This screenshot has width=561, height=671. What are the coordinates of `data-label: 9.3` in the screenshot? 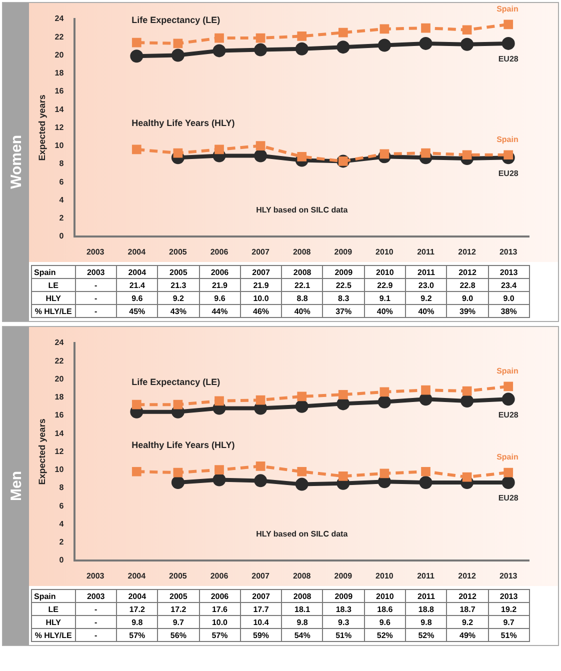 It's located at (343, 622).